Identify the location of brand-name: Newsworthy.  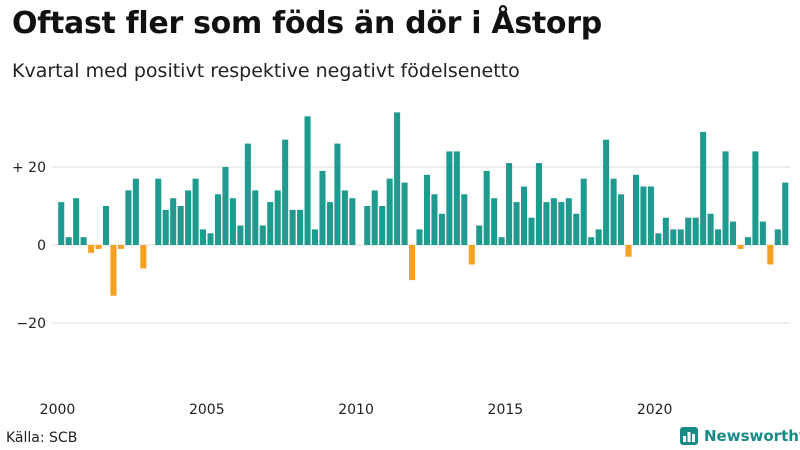
(752, 436).